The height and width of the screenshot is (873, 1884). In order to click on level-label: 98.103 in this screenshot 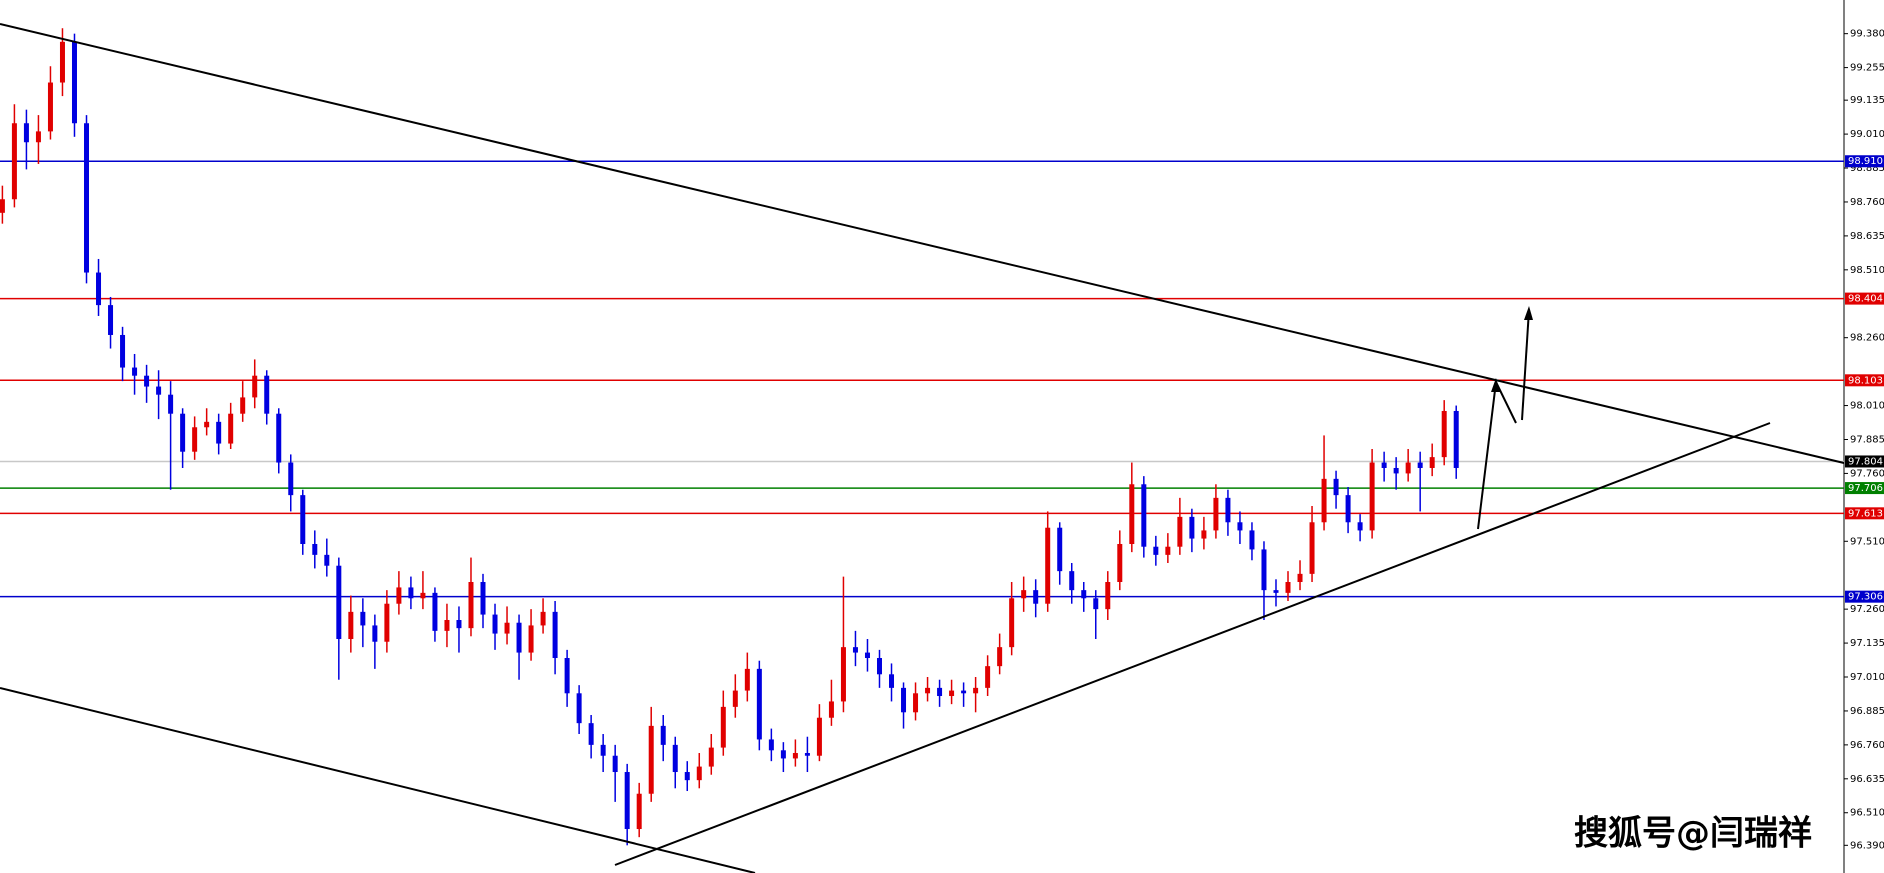, I will do `click(1865, 380)`.